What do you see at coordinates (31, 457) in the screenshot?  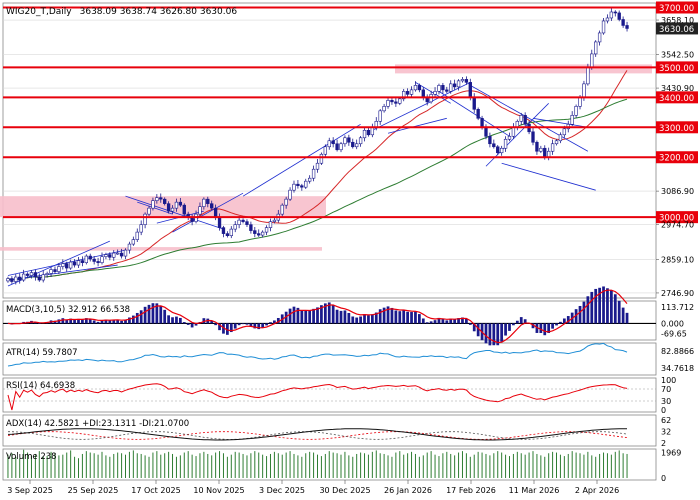 I see `volume-label: Volume 238` at bounding box center [31, 457].